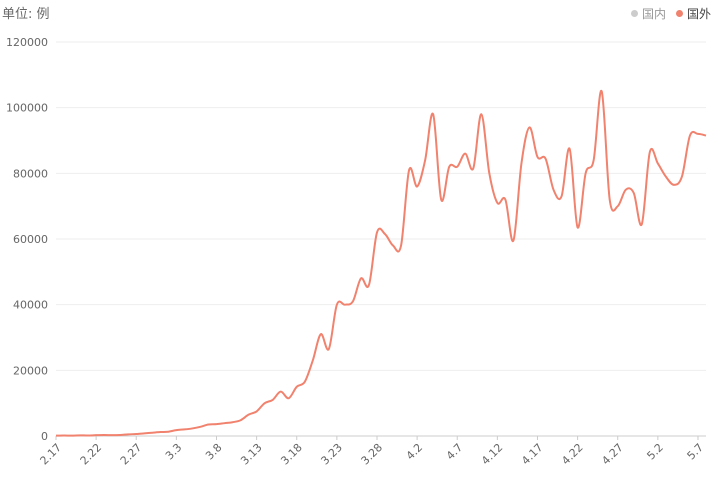  What do you see at coordinates (698, 14) in the screenshot?
I see `legend-label: 国外` at bounding box center [698, 14].